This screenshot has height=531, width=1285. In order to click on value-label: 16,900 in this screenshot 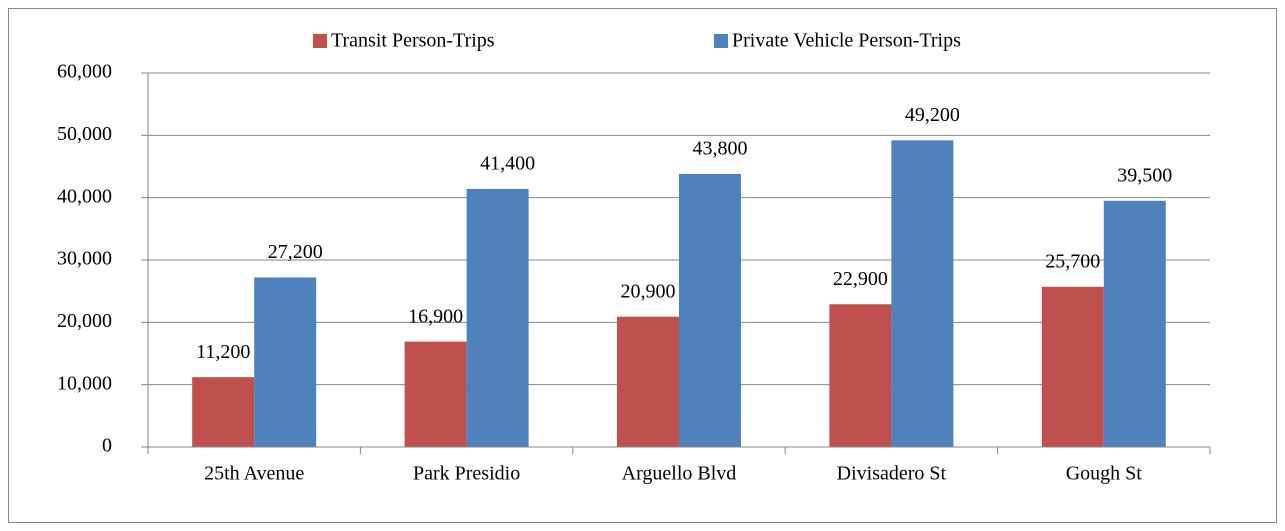, I will do `click(435, 316)`.